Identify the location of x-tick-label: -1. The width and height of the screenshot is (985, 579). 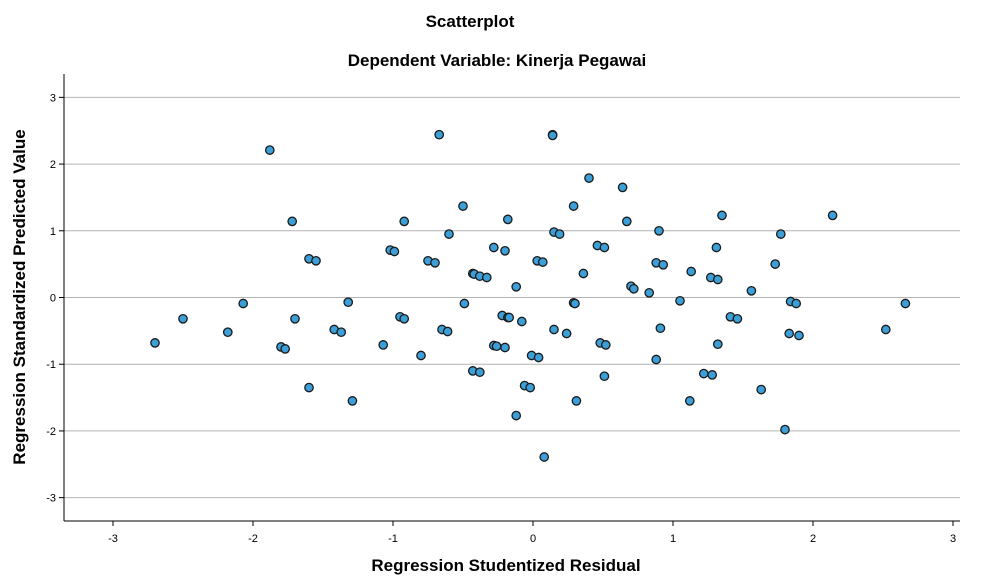
(393, 539).